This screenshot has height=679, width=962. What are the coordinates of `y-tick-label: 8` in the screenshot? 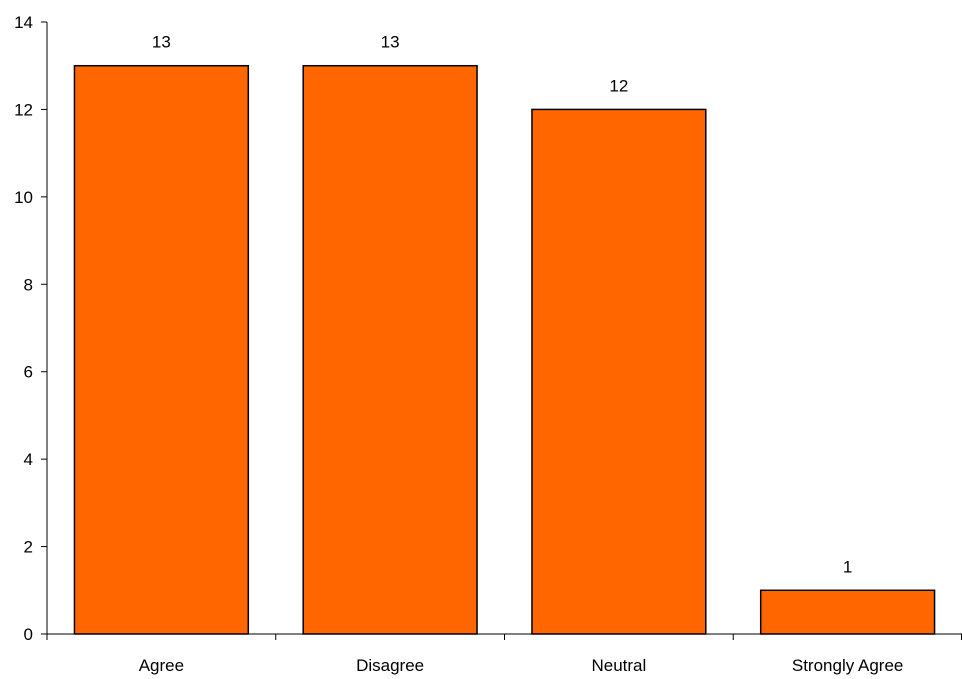 It's located at (28, 284).